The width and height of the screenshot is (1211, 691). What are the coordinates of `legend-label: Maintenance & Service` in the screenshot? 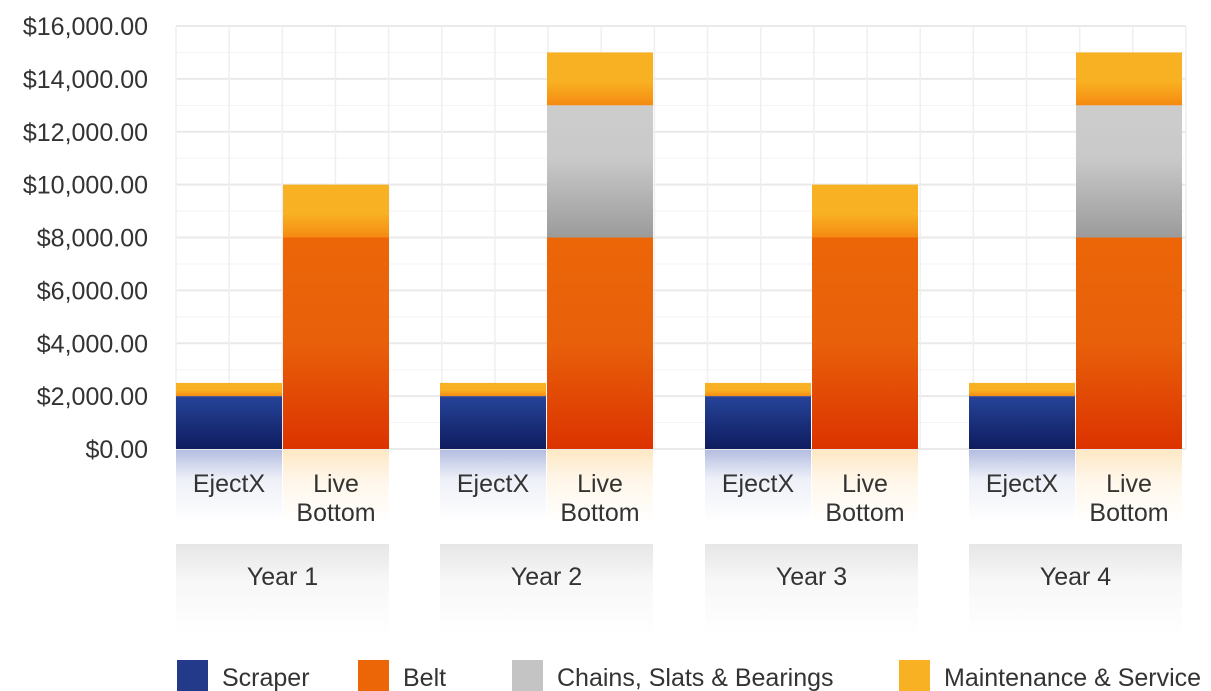 It's located at (1072, 677).